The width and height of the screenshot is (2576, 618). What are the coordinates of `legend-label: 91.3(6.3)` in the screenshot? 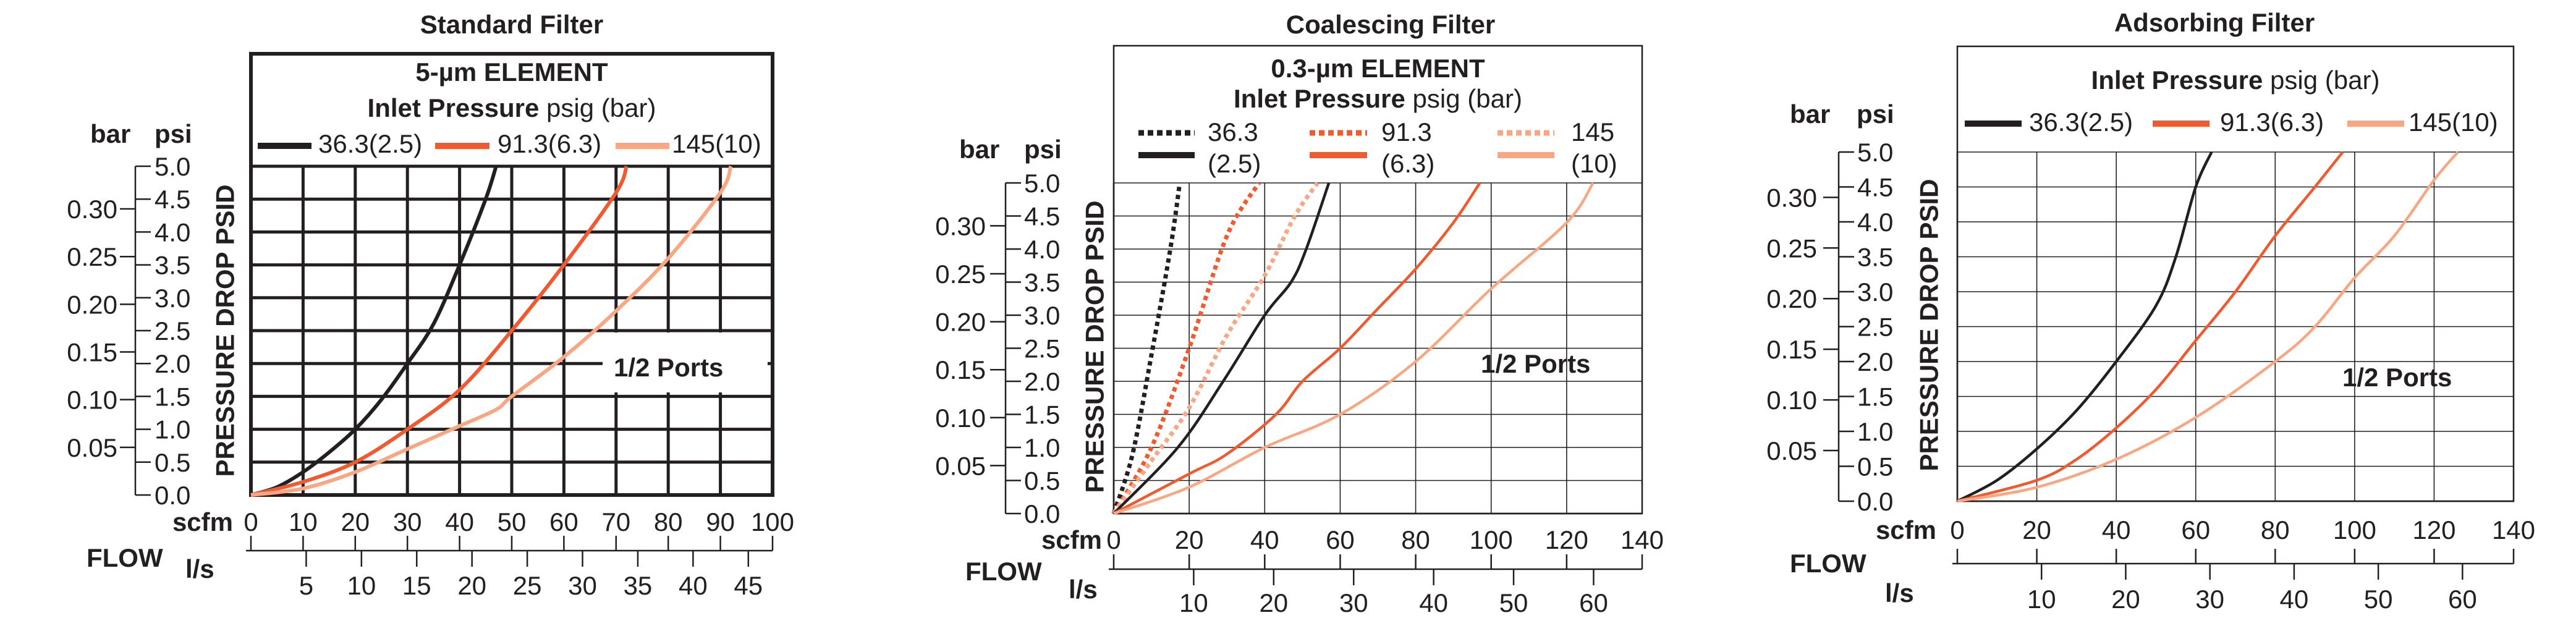 It's located at (549, 143).